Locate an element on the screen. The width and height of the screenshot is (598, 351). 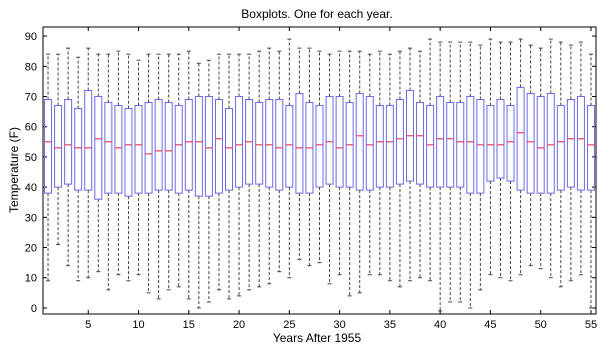
x-tick-label: 30 is located at coordinates (339, 325).